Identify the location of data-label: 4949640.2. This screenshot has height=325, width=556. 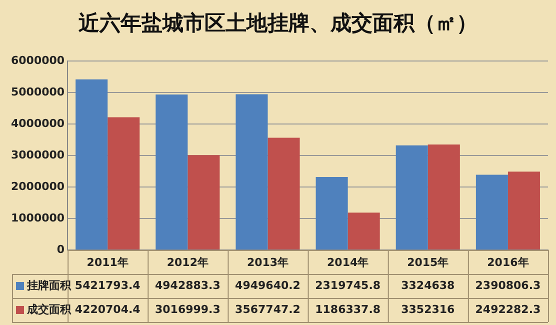
(267, 285).